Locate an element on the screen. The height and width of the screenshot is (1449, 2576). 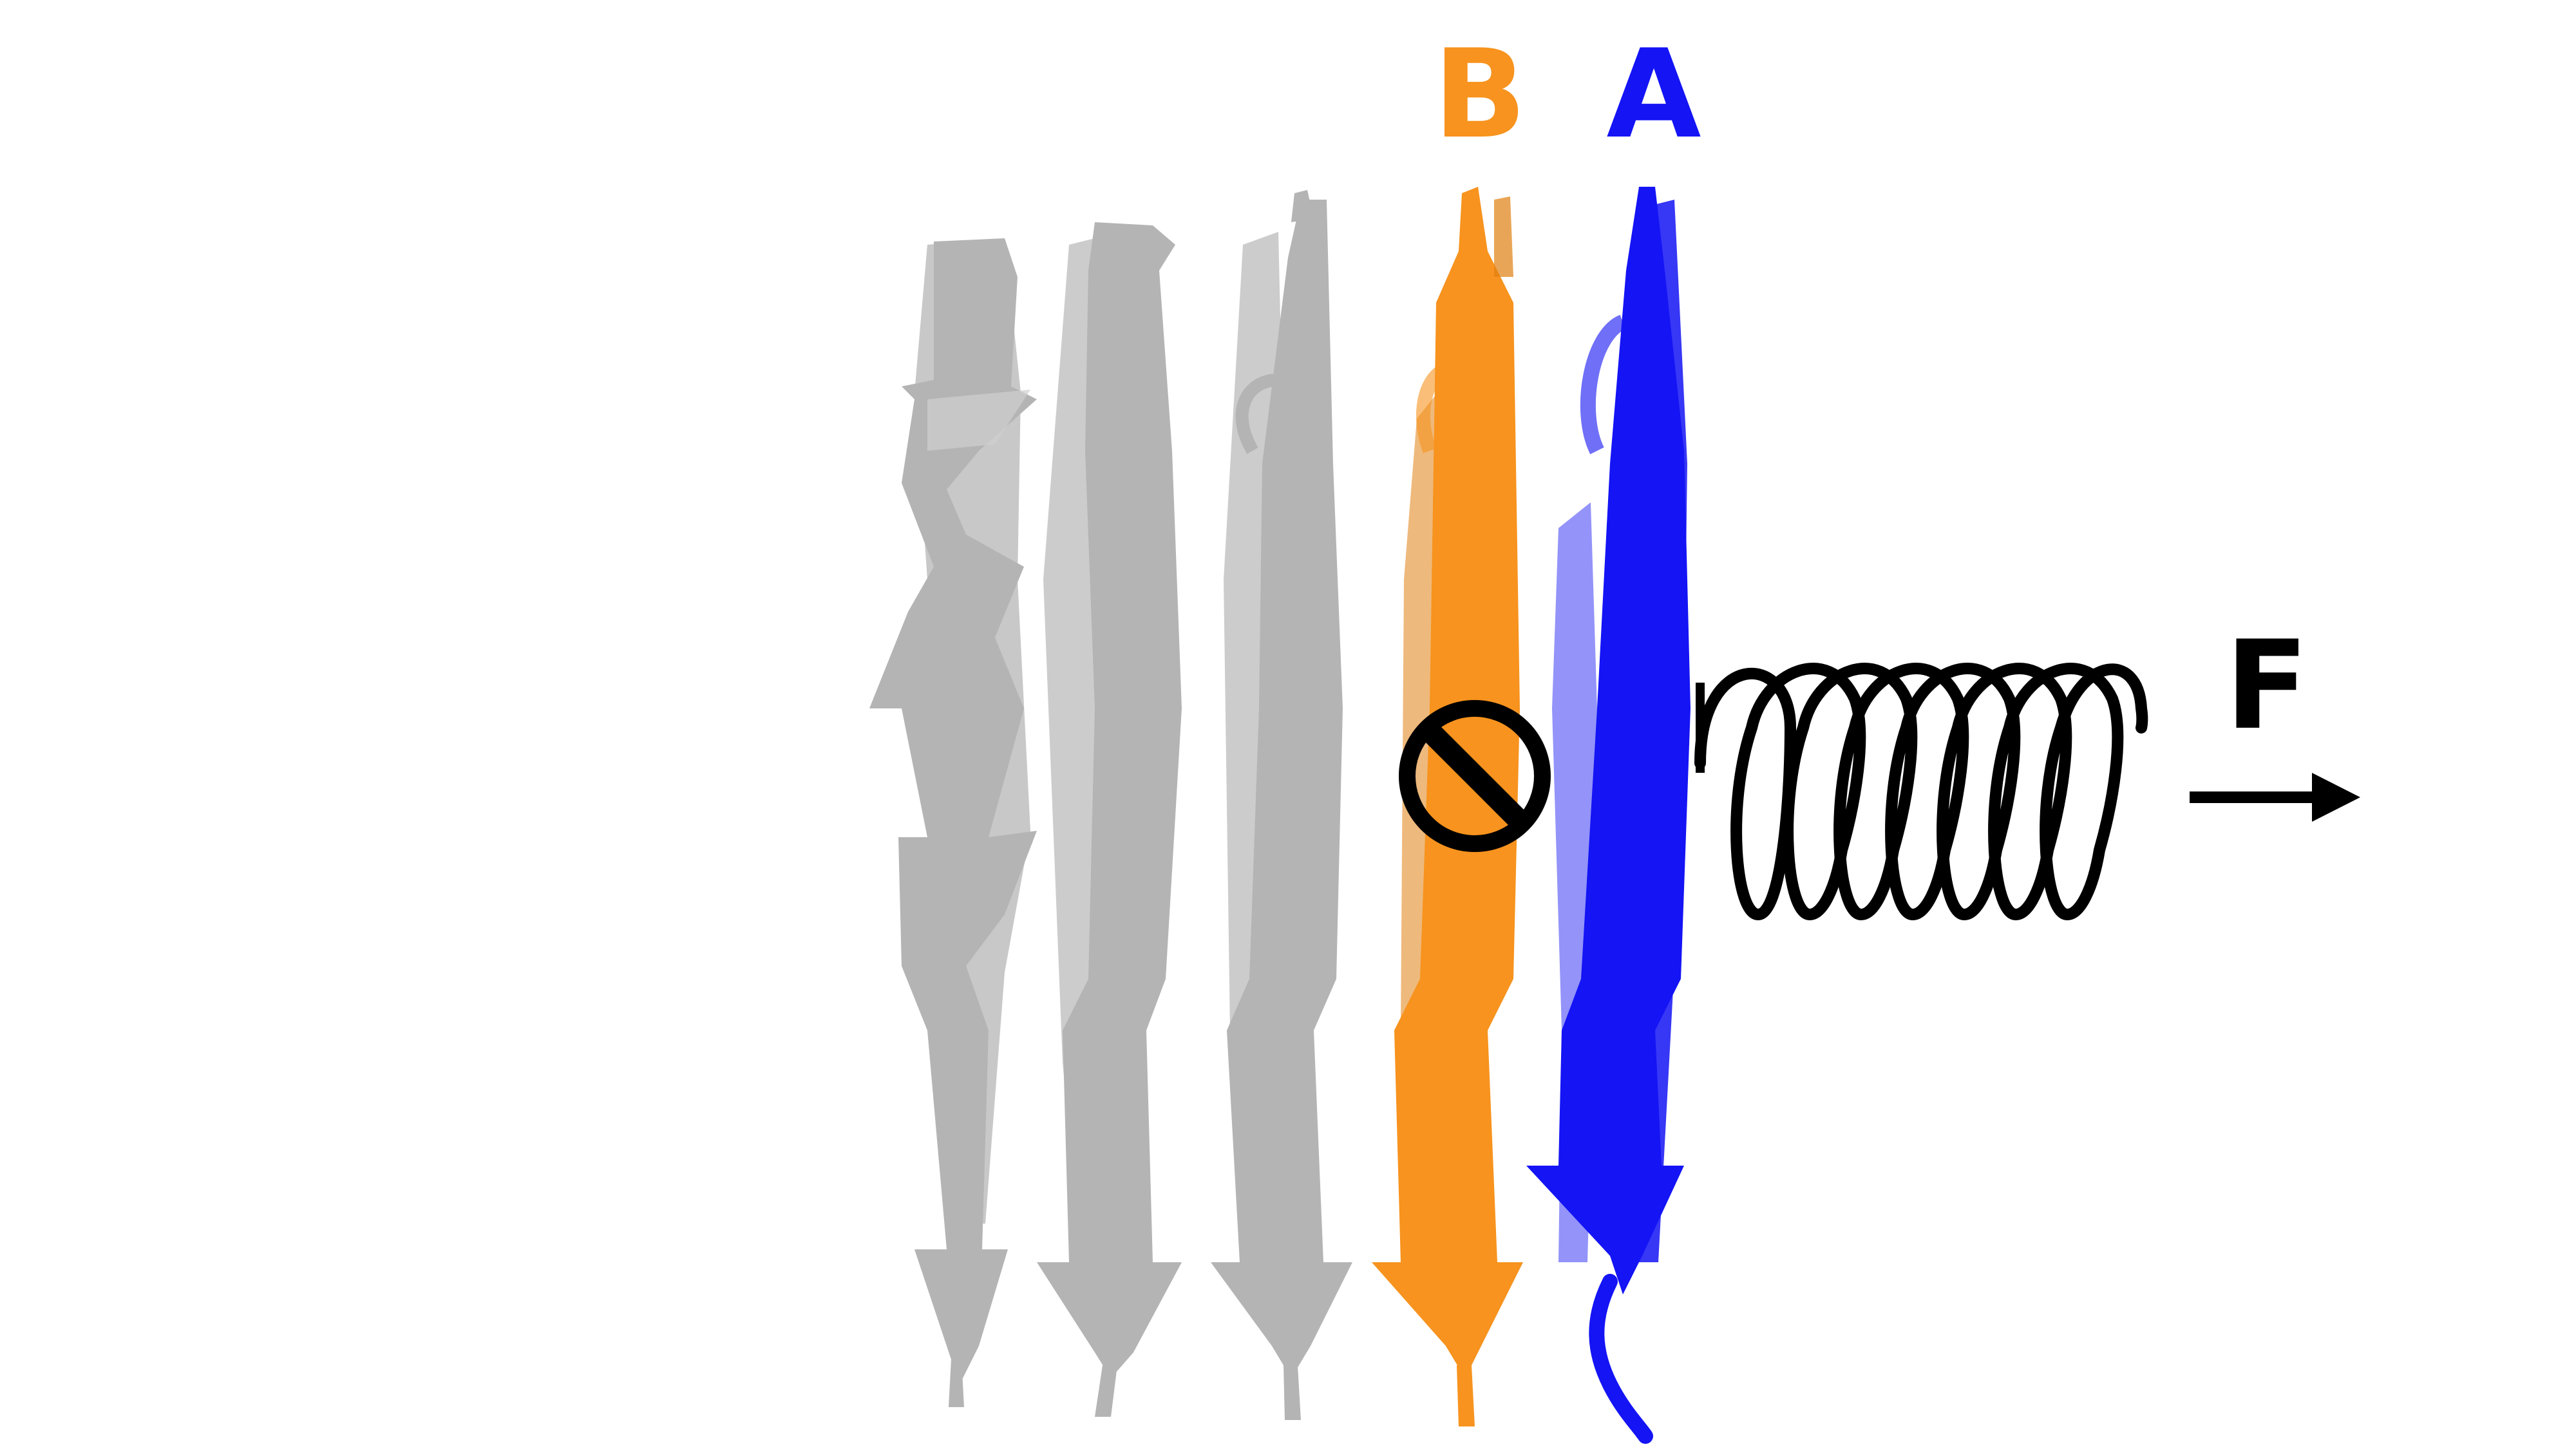
no-entry-ring is located at coordinates (1475, 776).